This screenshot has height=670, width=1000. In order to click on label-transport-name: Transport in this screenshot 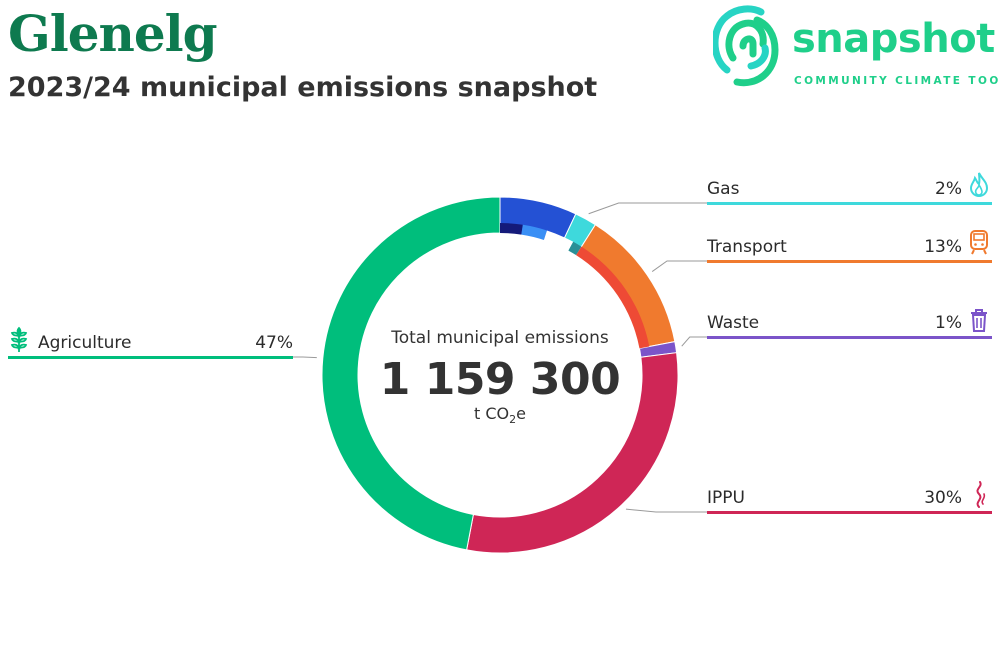, I will do `click(747, 247)`.